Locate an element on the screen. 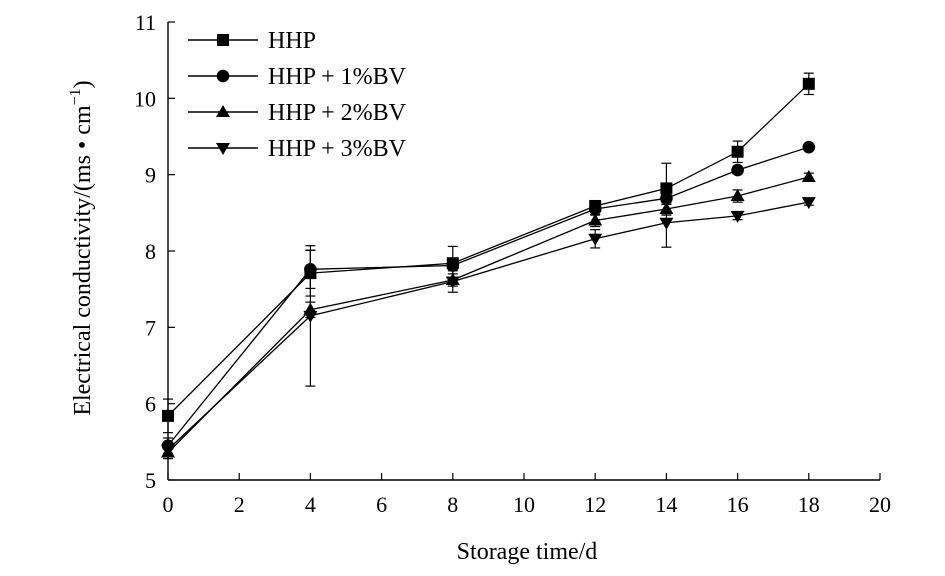 This screenshot has width=945, height=576. y-axis-title-close: ) is located at coordinates (83, 84).